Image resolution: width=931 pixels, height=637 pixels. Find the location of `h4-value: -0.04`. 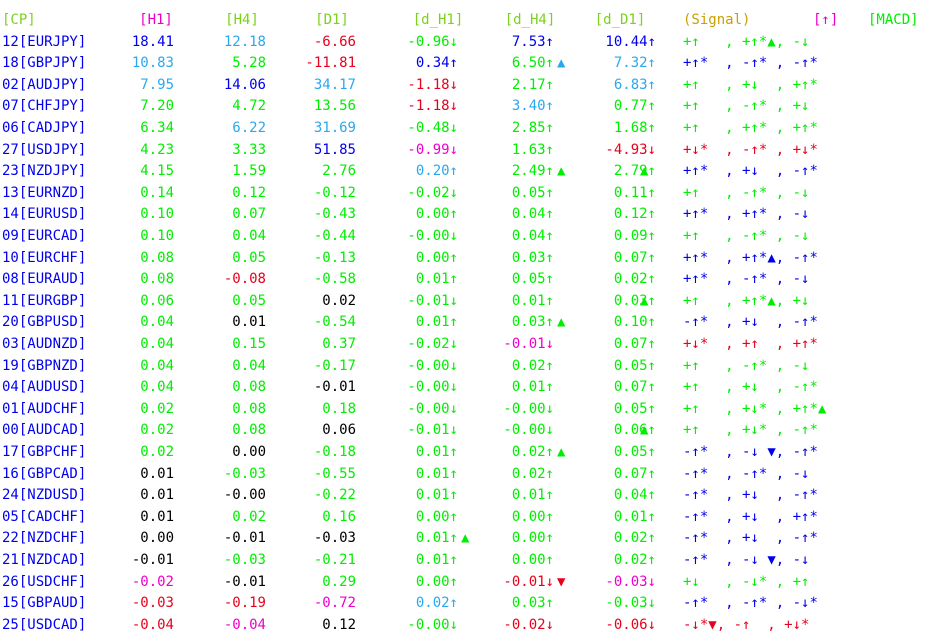

h4-value: -0.04 is located at coordinates (244, 624).